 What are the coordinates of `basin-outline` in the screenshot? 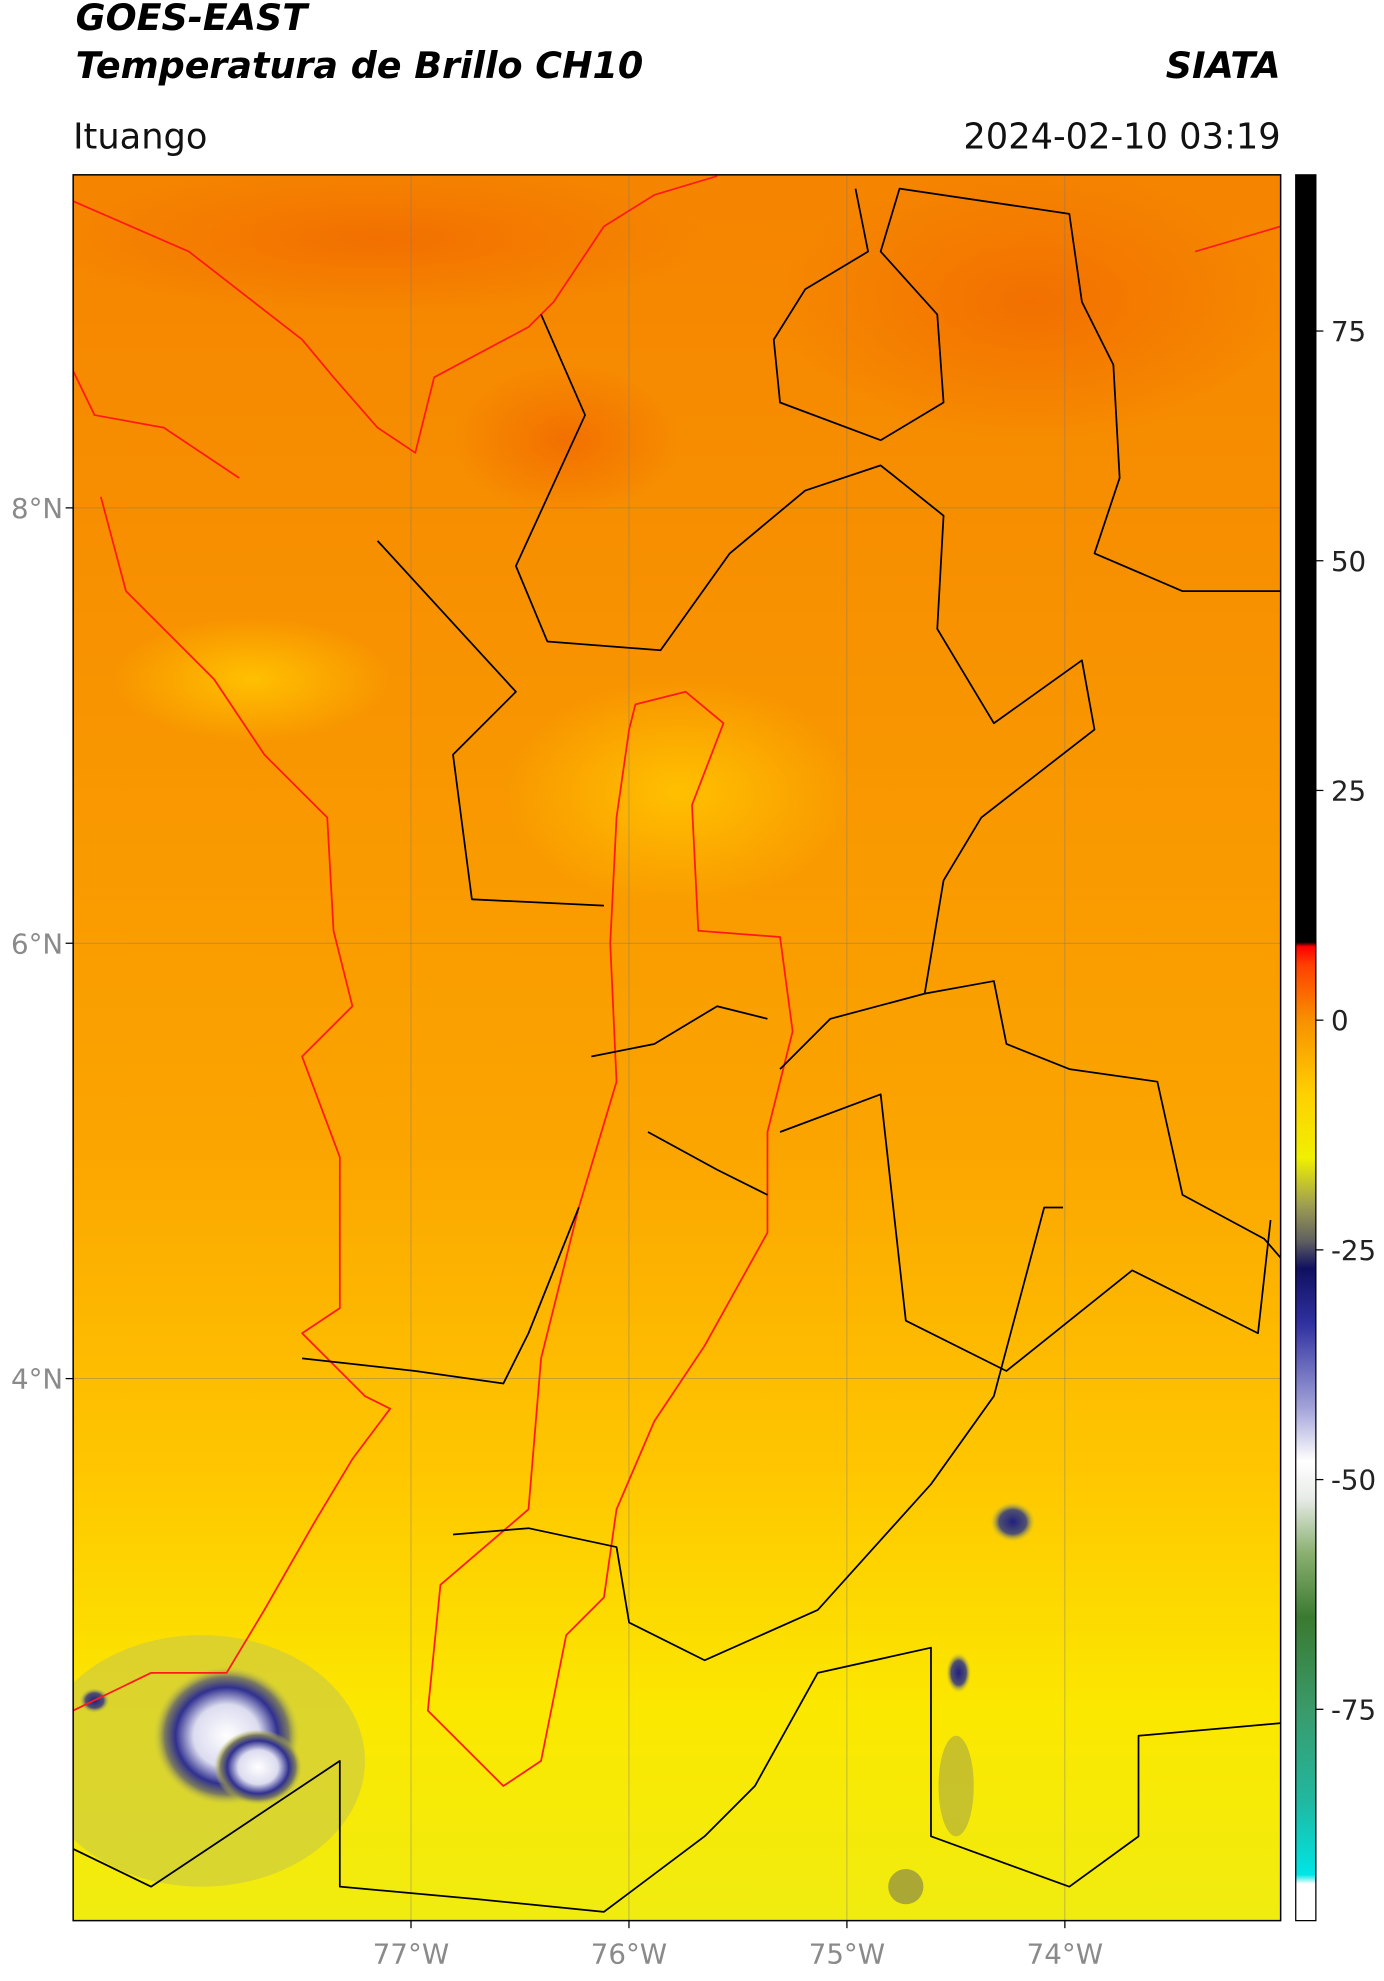 It's located at (610, 1238).